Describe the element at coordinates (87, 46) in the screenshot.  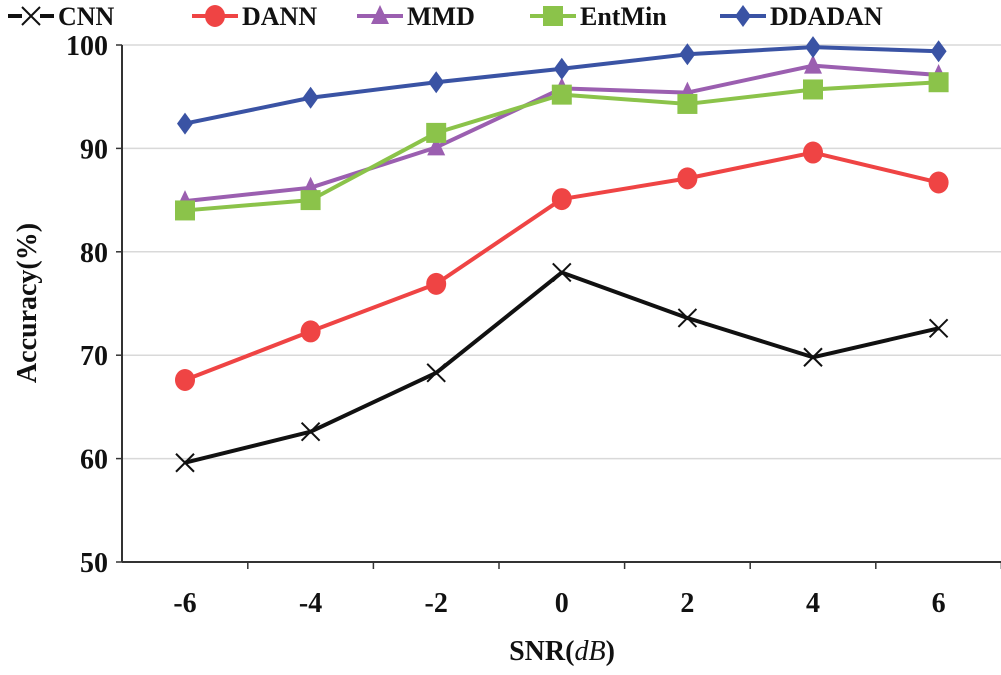
I see `y-tick-label: 100` at that location.